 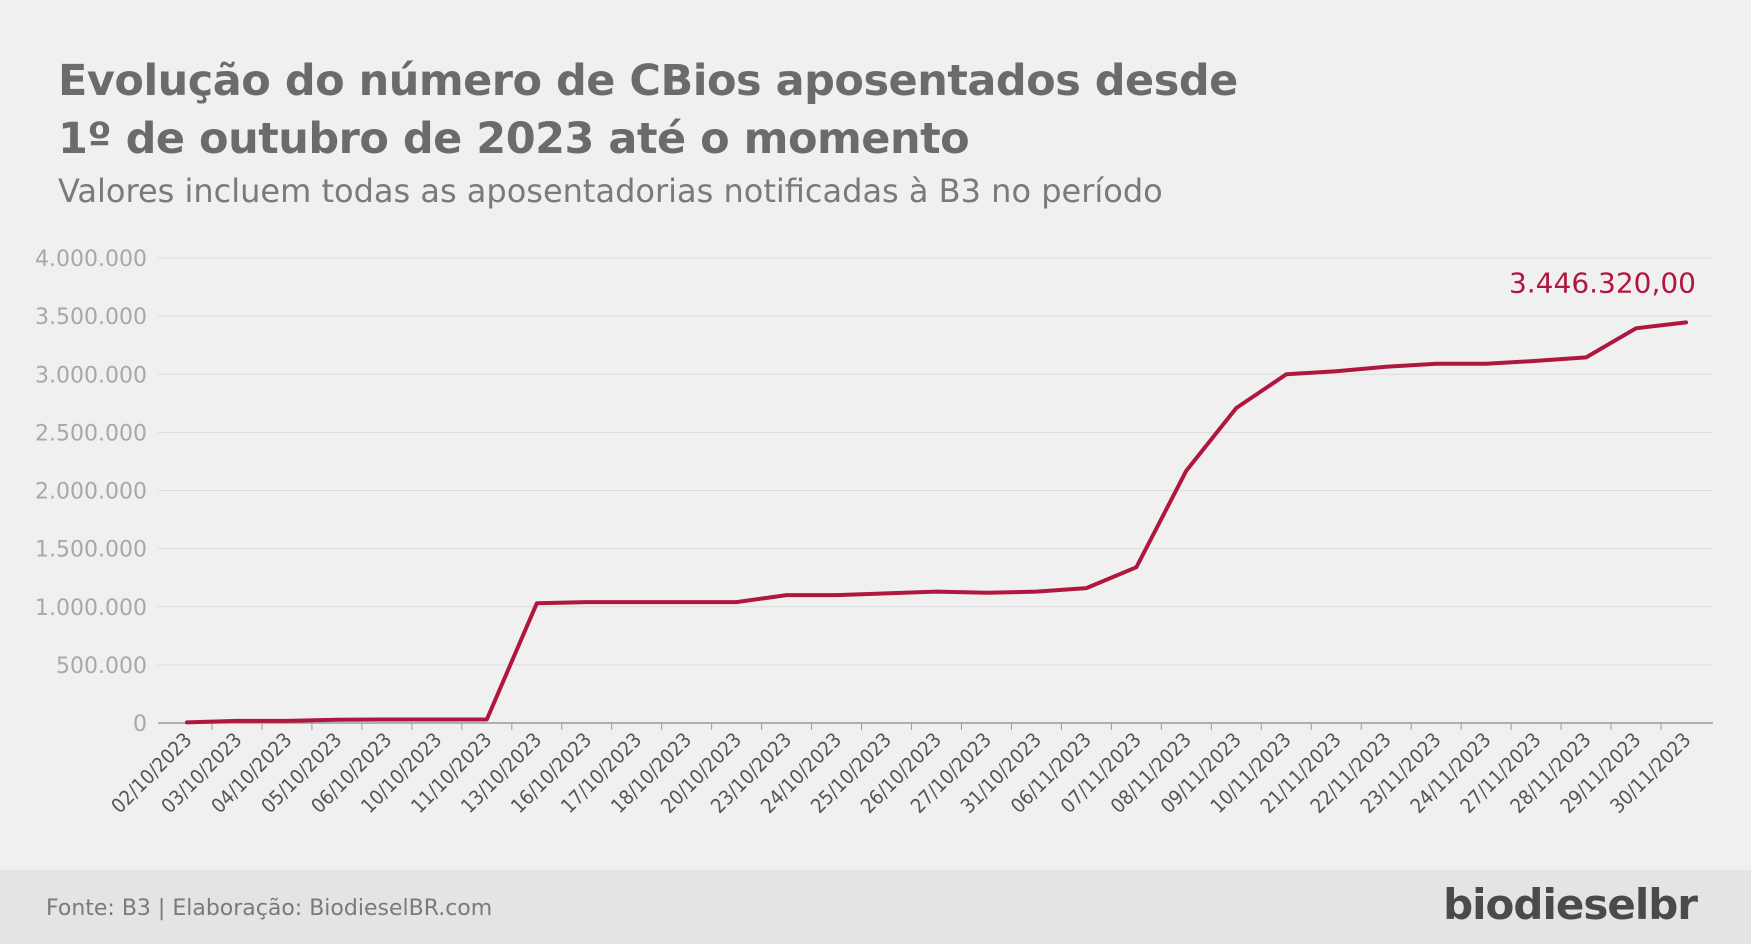 I want to click on brand-logo: biodieselbr, so click(x=1570, y=904).